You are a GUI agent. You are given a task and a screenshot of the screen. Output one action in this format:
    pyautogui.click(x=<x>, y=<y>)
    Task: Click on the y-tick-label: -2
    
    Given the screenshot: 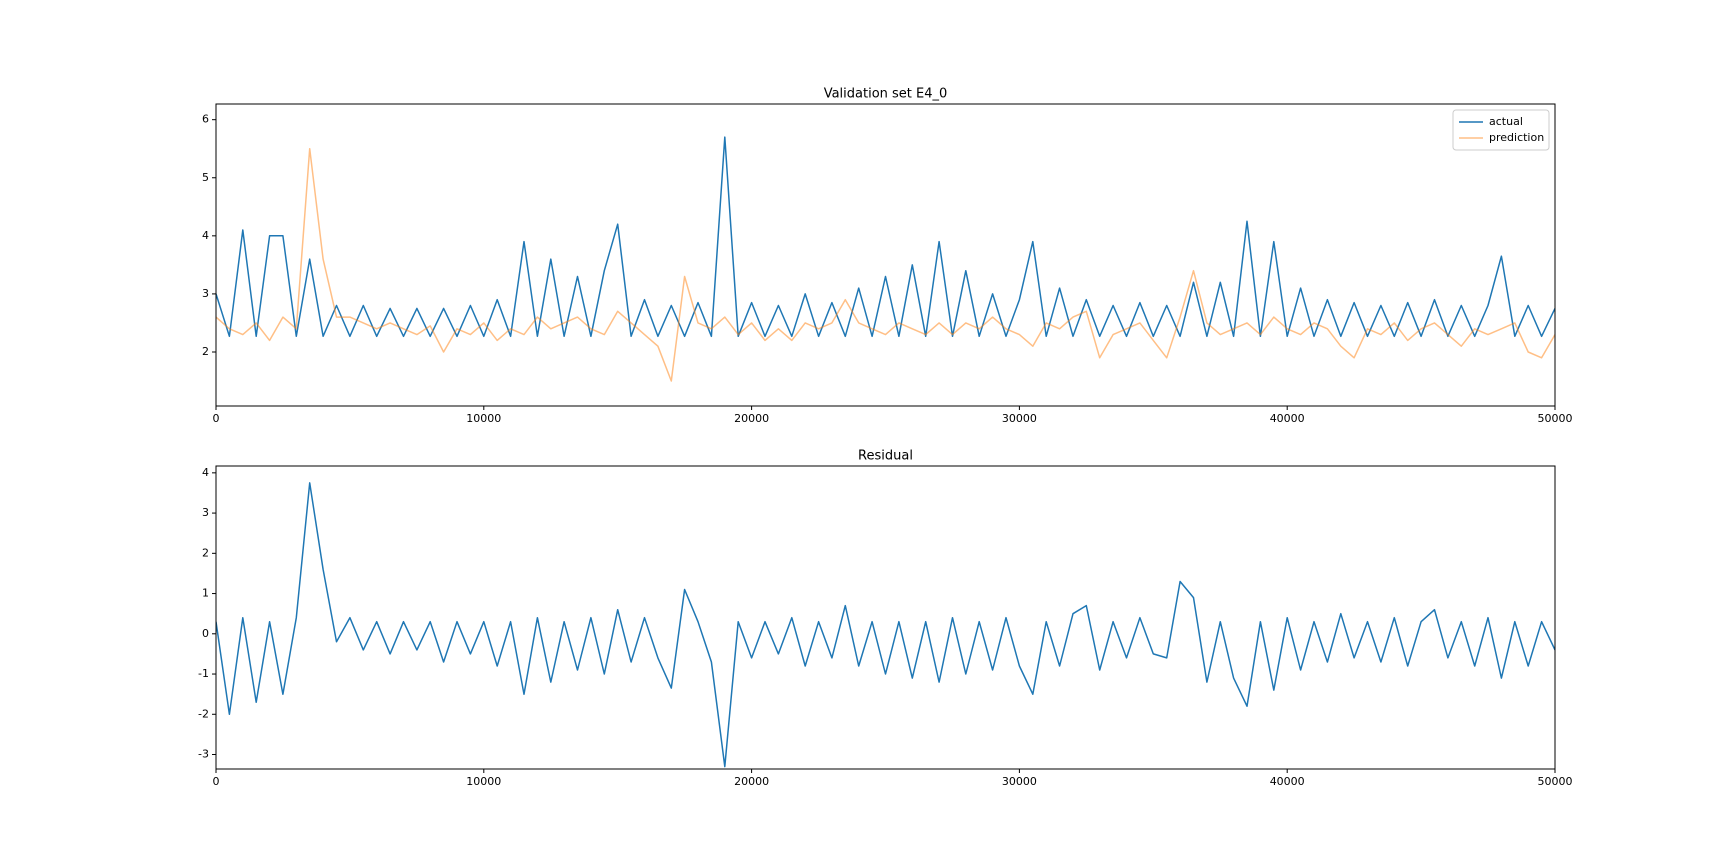 What is the action you would take?
    pyautogui.click(x=203, y=713)
    